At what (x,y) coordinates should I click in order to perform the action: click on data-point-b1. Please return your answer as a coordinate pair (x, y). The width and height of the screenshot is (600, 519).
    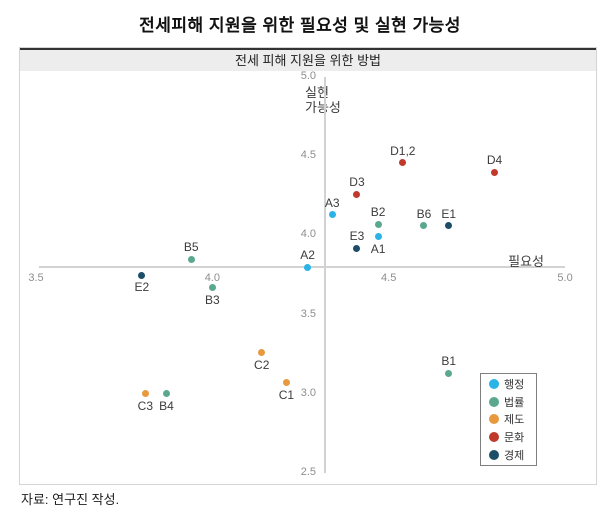
    Looking at the image, I should click on (449, 373).